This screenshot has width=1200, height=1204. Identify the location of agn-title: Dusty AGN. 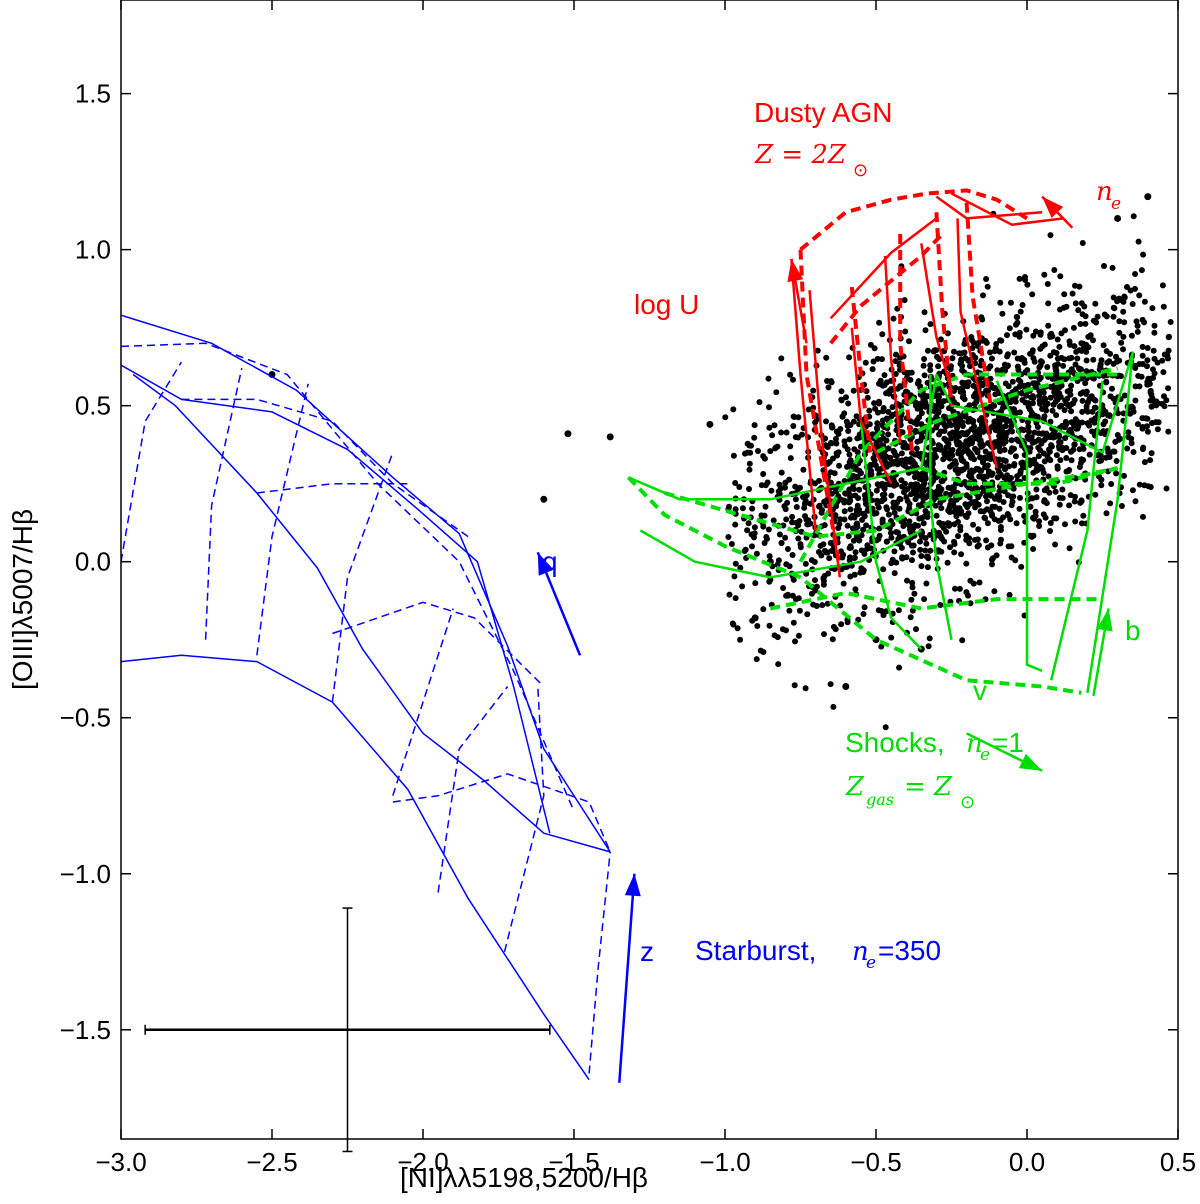
(823, 112).